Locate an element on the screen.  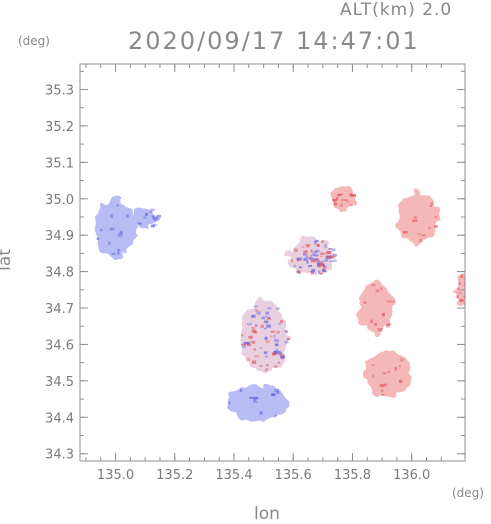
x-axis-label: lon is located at coordinates (267, 514).